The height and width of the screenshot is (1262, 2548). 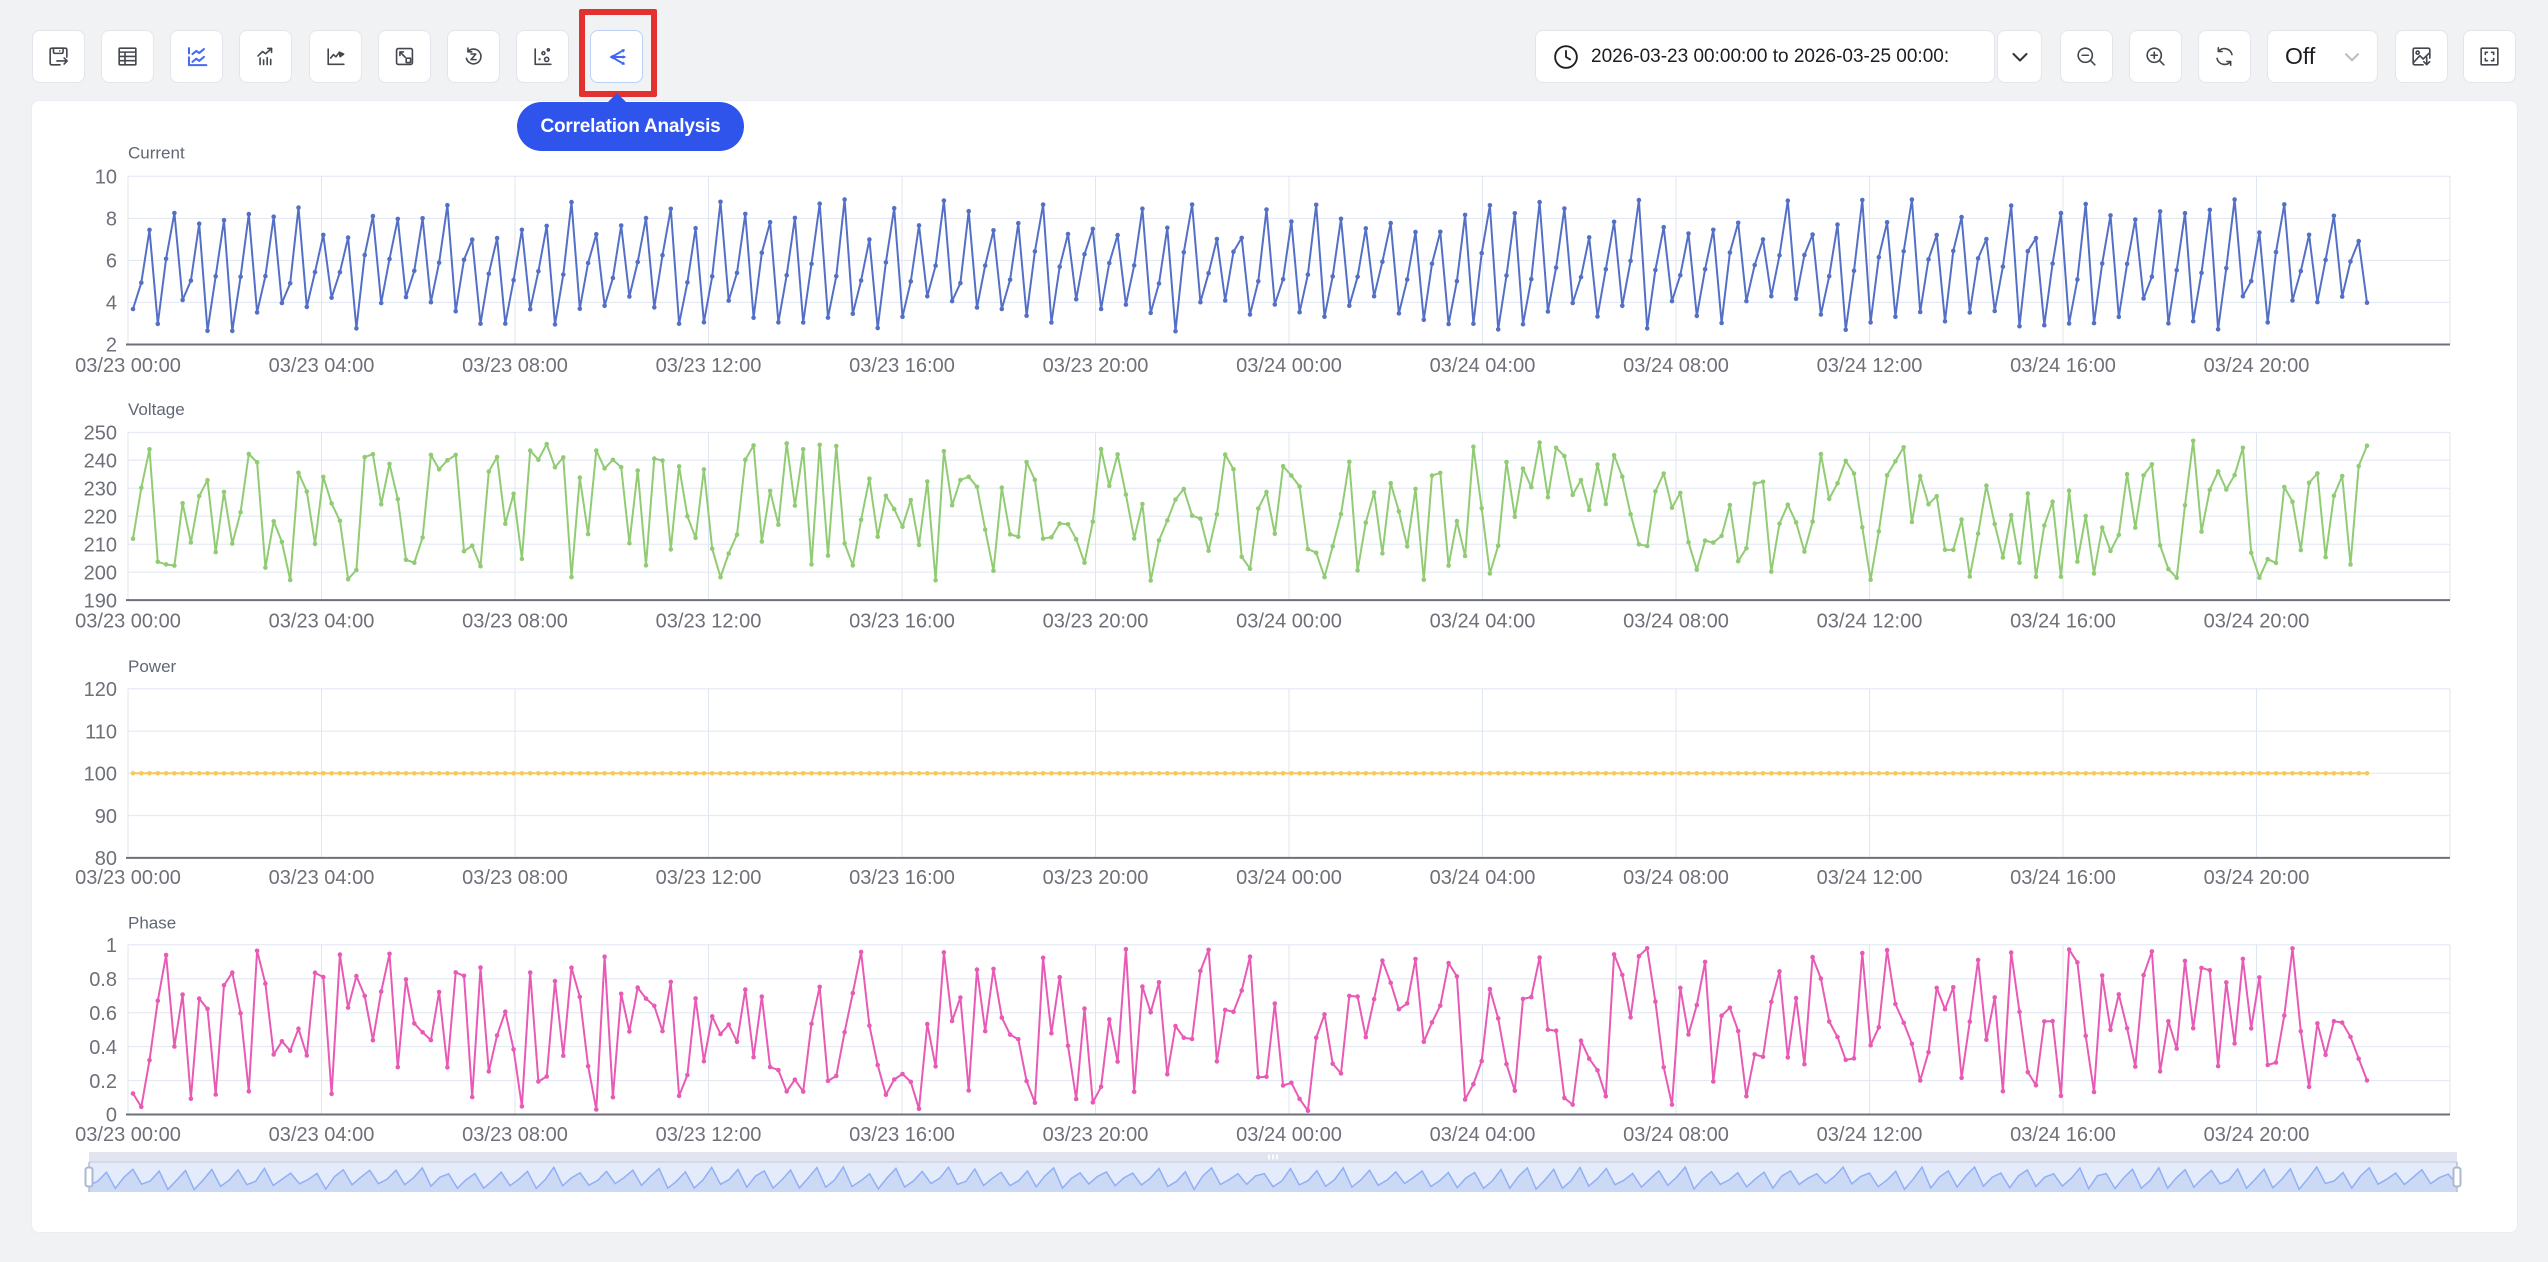 What do you see at coordinates (100, 518) in the screenshot?
I see `svg-text: 220` at bounding box center [100, 518].